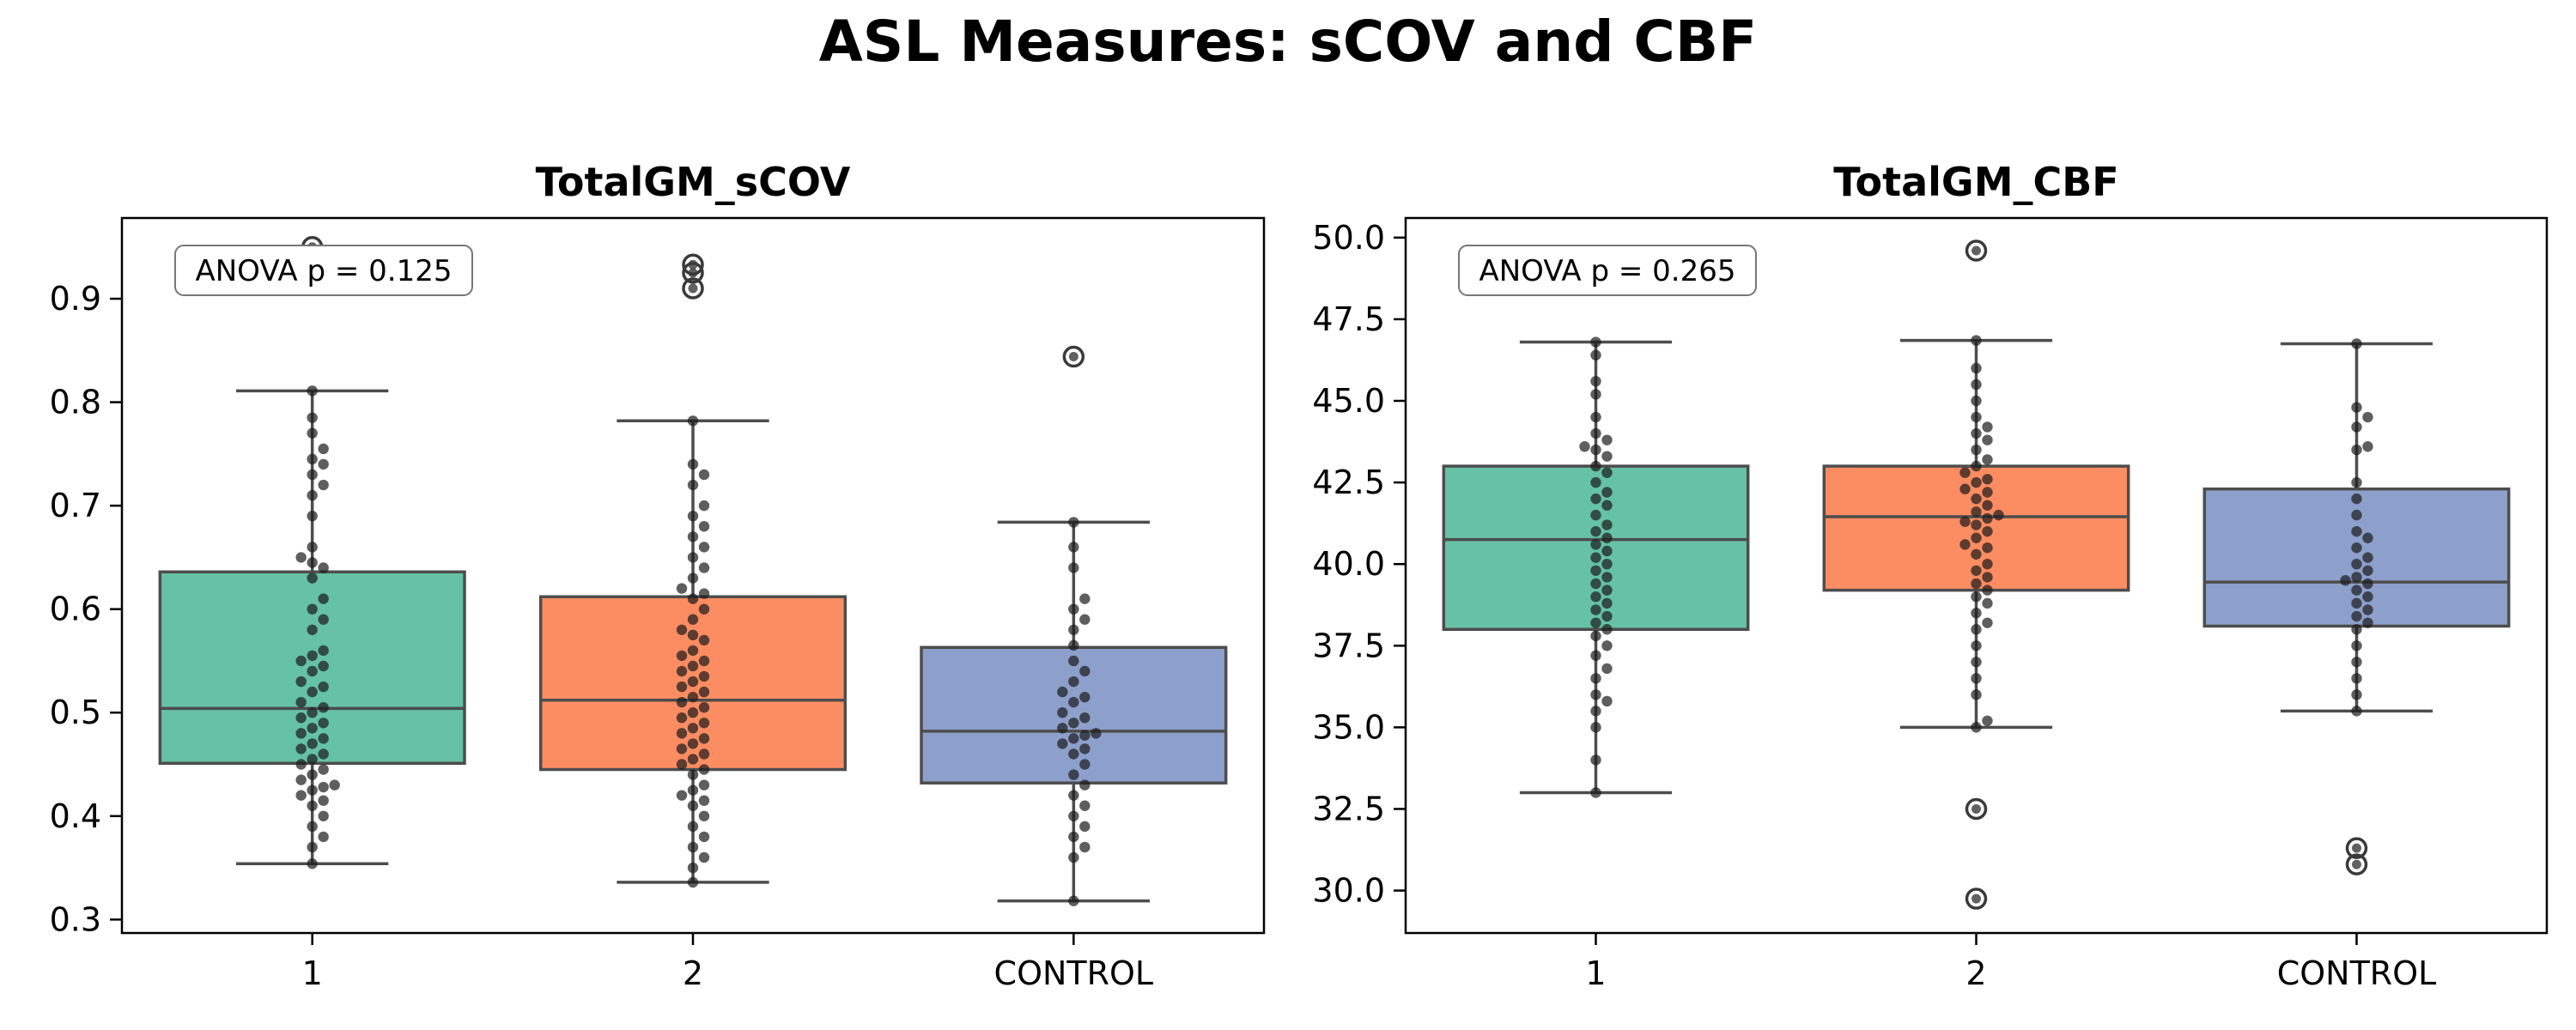 The height and width of the screenshot is (1030, 2576). I want to click on anova-box, so click(1608, 270).